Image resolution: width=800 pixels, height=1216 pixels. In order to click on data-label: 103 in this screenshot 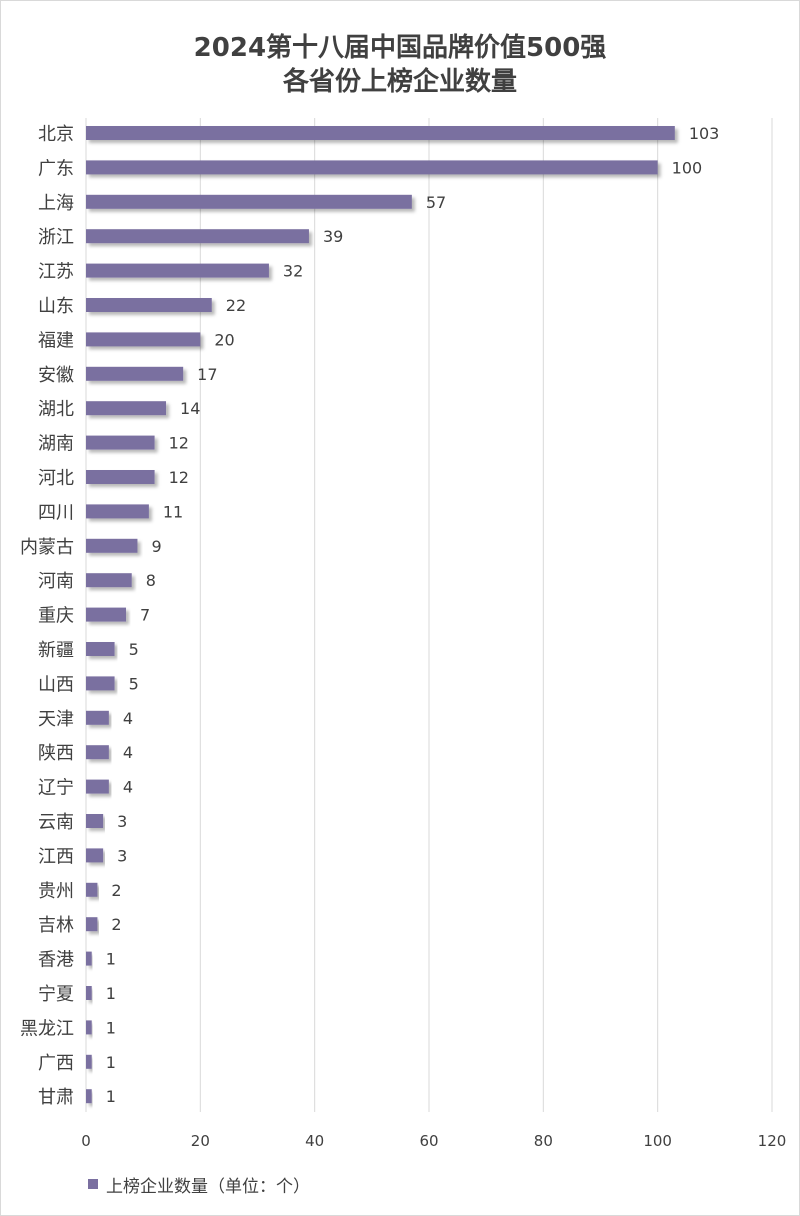, I will do `click(704, 133)`.